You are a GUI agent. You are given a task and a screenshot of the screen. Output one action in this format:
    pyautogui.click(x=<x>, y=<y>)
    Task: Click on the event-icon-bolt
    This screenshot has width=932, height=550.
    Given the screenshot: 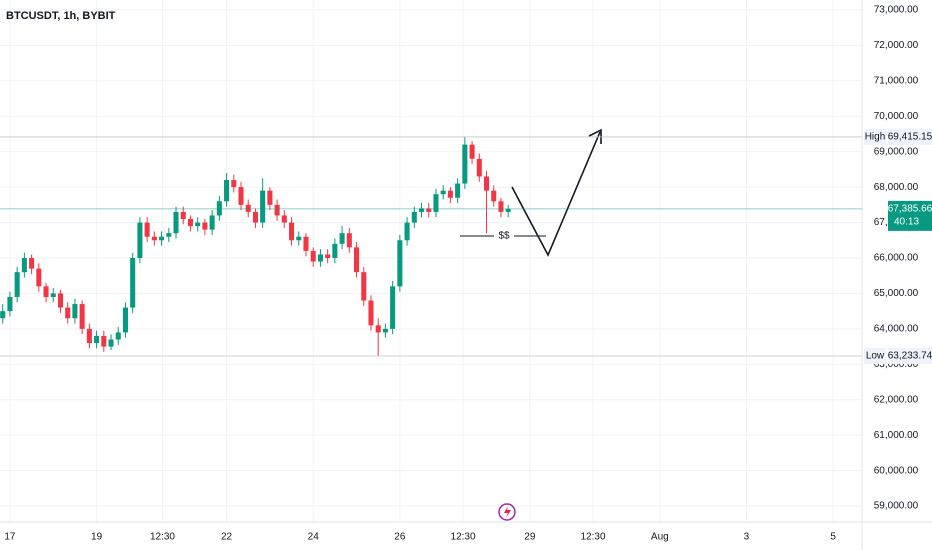 What is the action you would take?
    pyautogui.click(x=507, y=512)
    